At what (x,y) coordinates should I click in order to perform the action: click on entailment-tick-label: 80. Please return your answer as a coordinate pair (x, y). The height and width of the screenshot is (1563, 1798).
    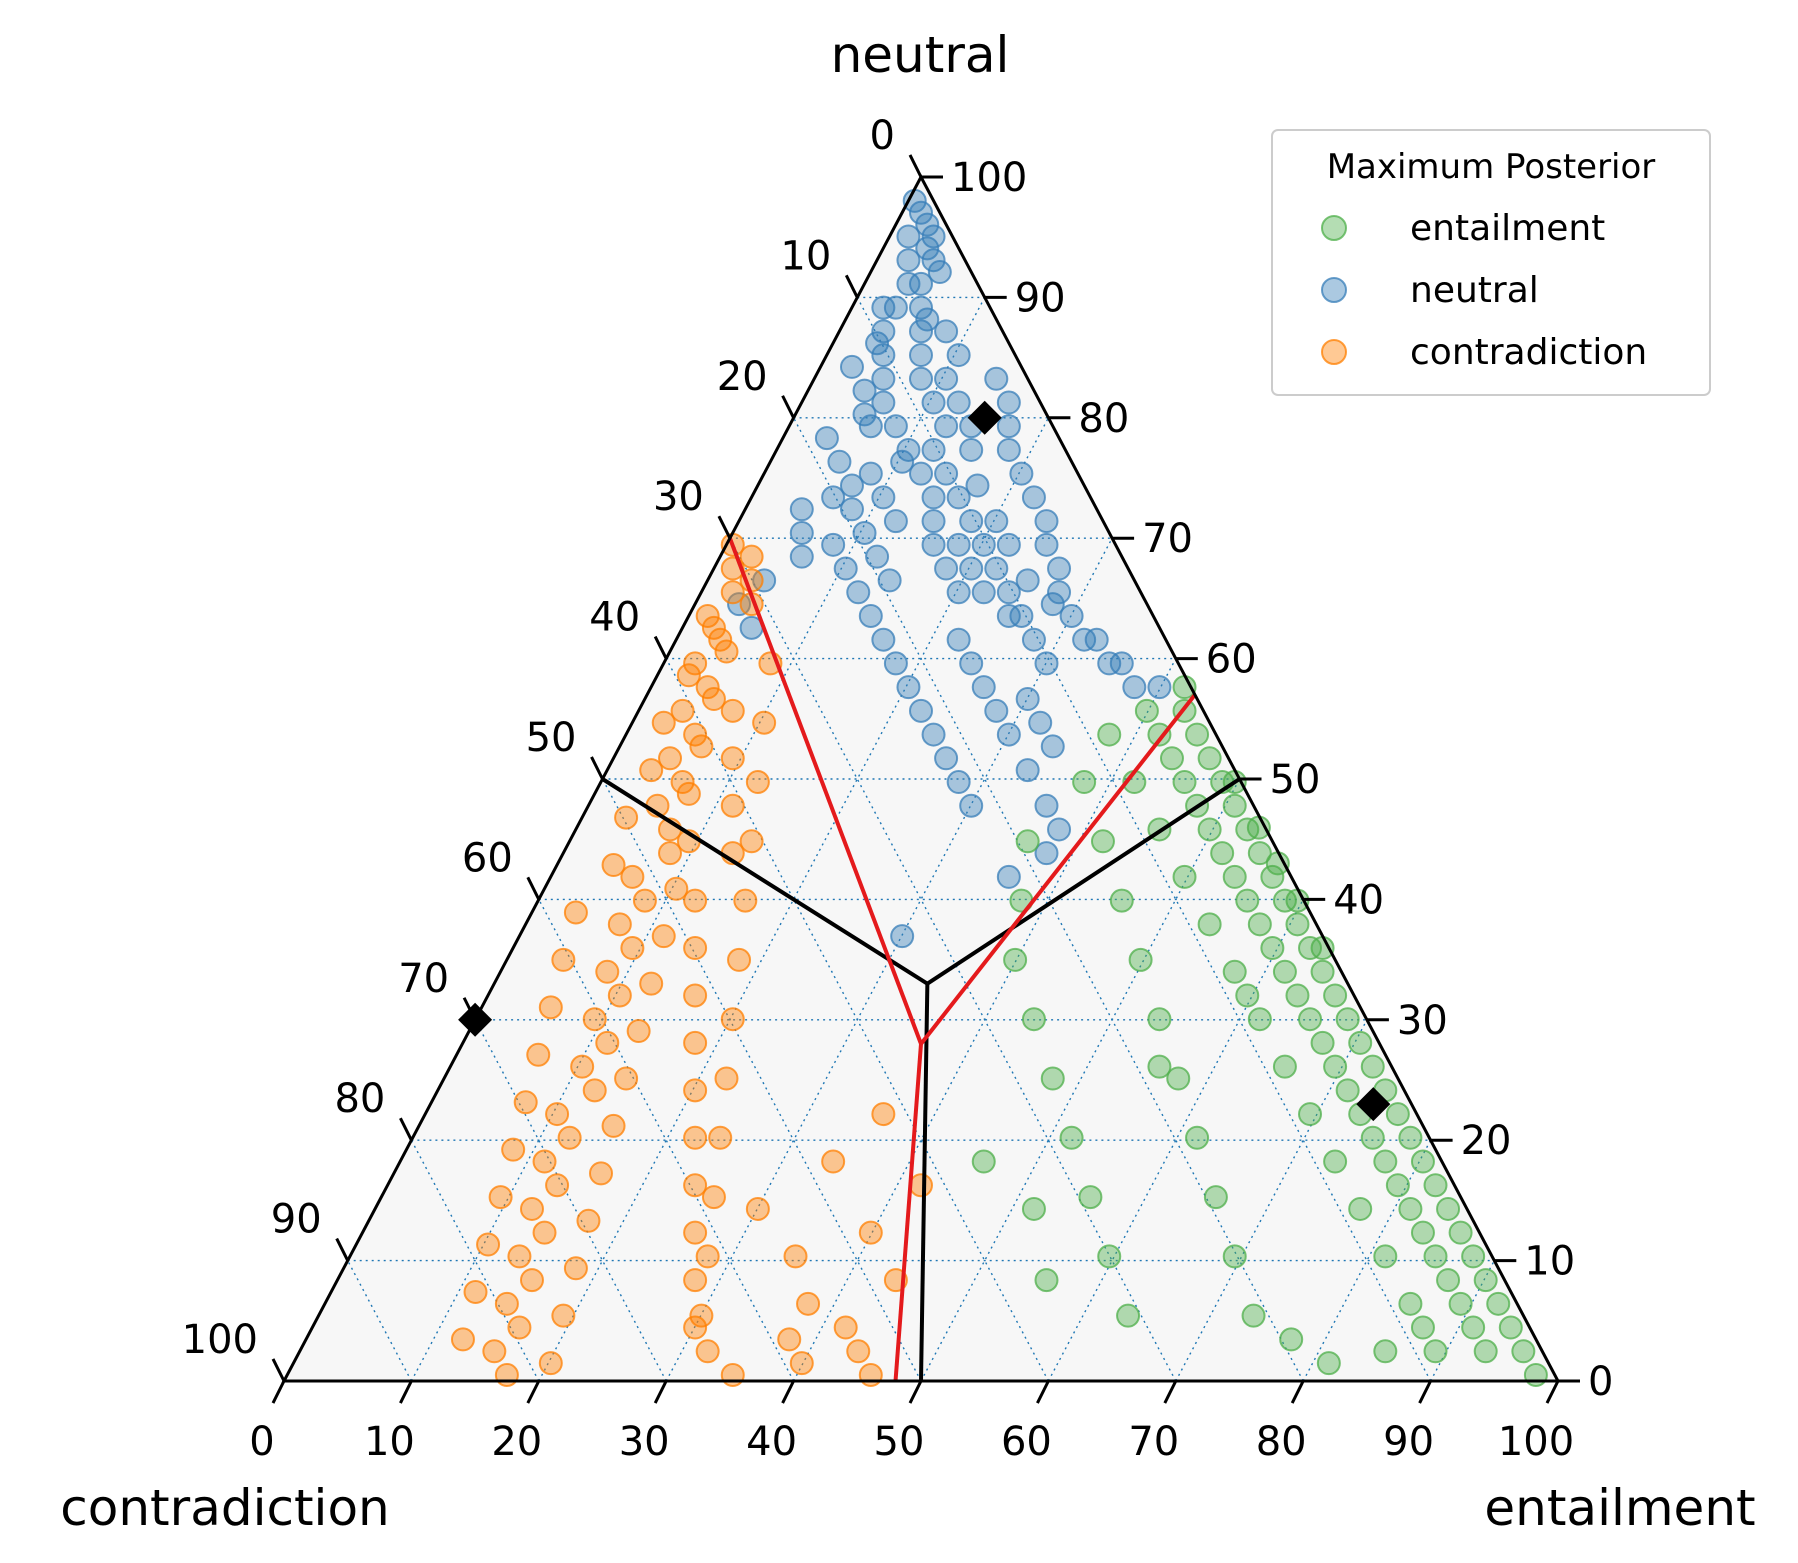
    Looking at the image, I should click on (1281, 1442).